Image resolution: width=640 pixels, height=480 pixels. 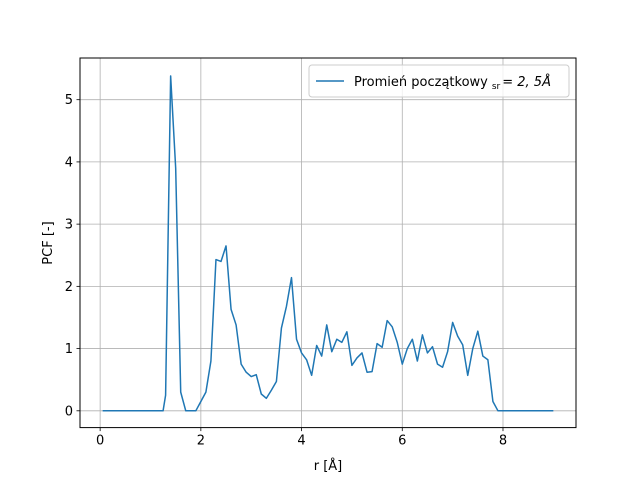 What do you see at coordinates (69, 349) in the screenshot?
I see `y-tick-label: 1` at bounding box center [69, 349].